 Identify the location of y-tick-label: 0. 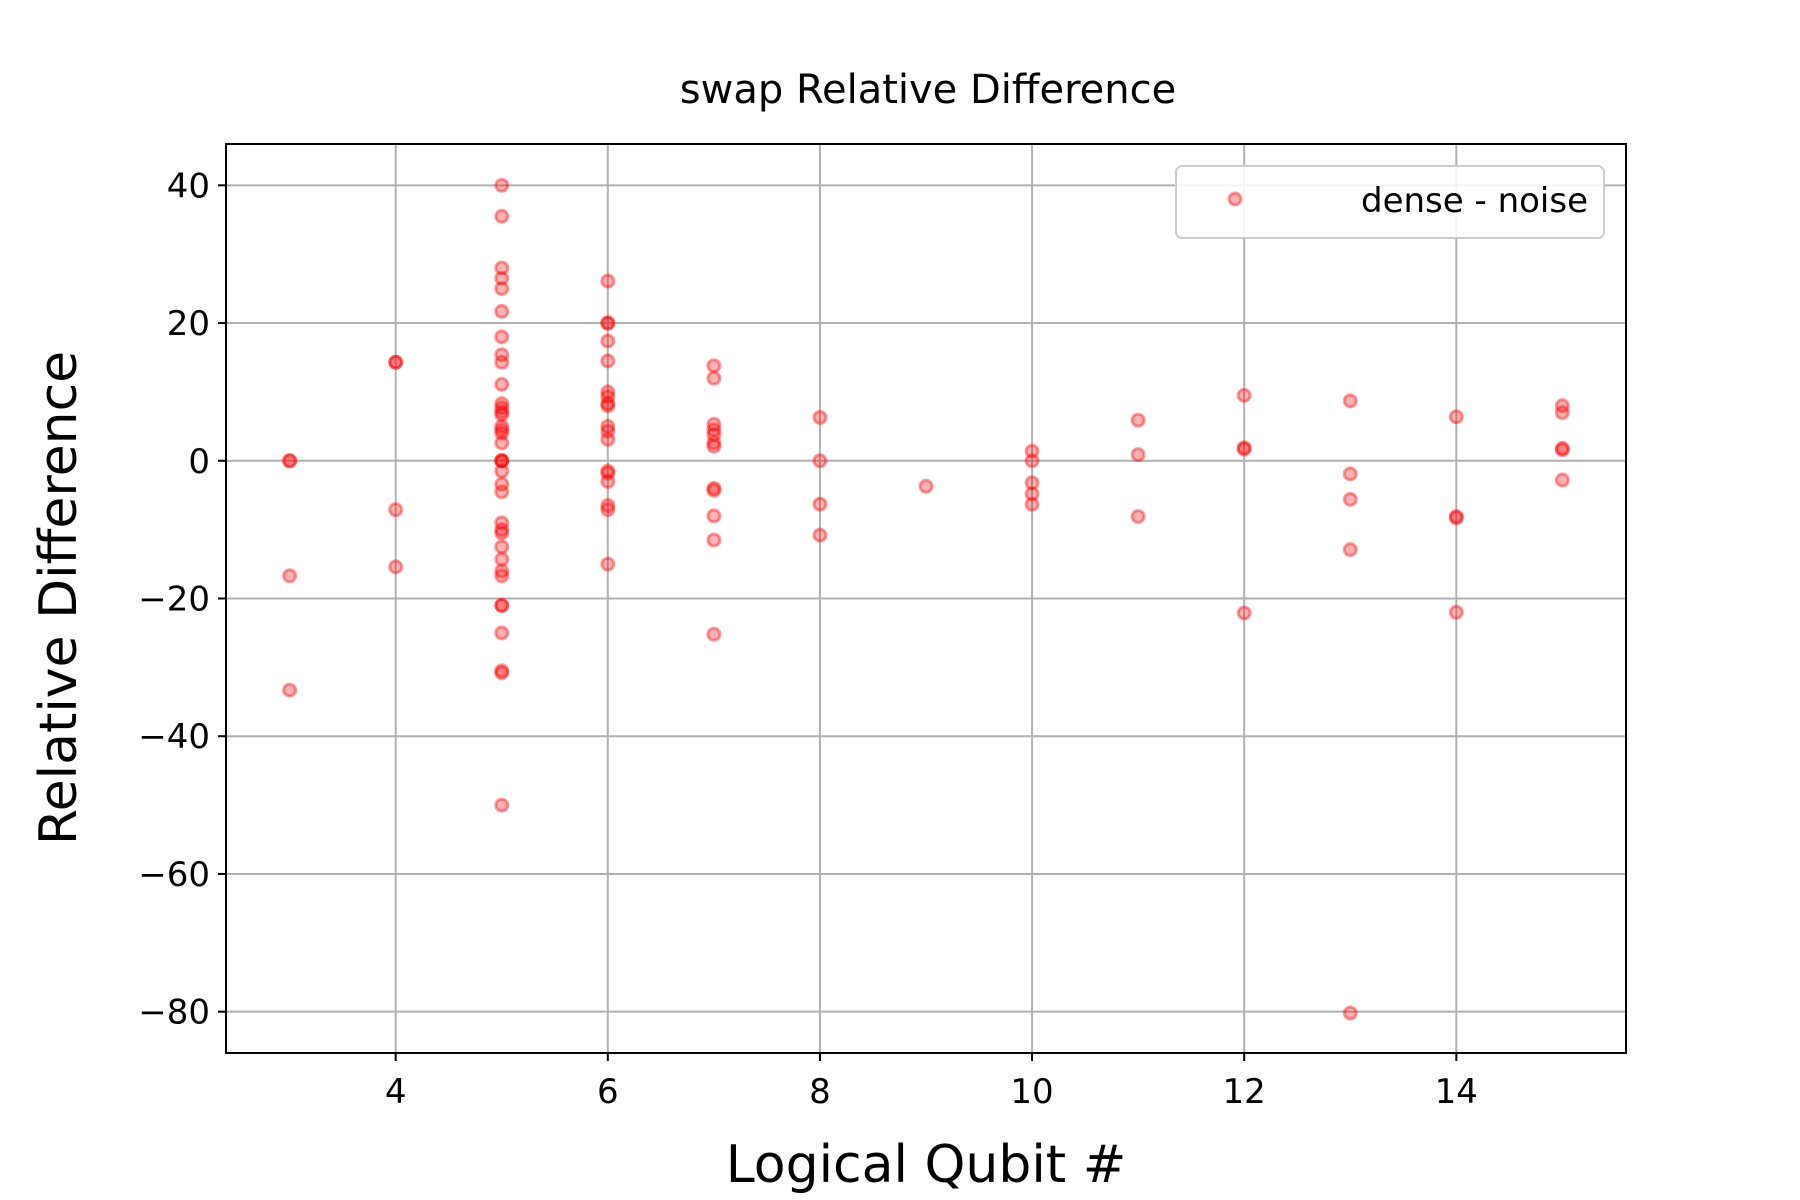
(199, 462).